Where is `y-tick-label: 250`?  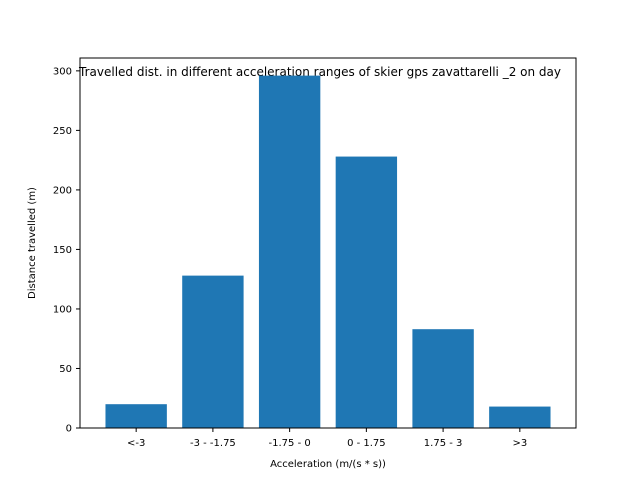 y-tick-label: 250 is located at coordinates (62, 131).